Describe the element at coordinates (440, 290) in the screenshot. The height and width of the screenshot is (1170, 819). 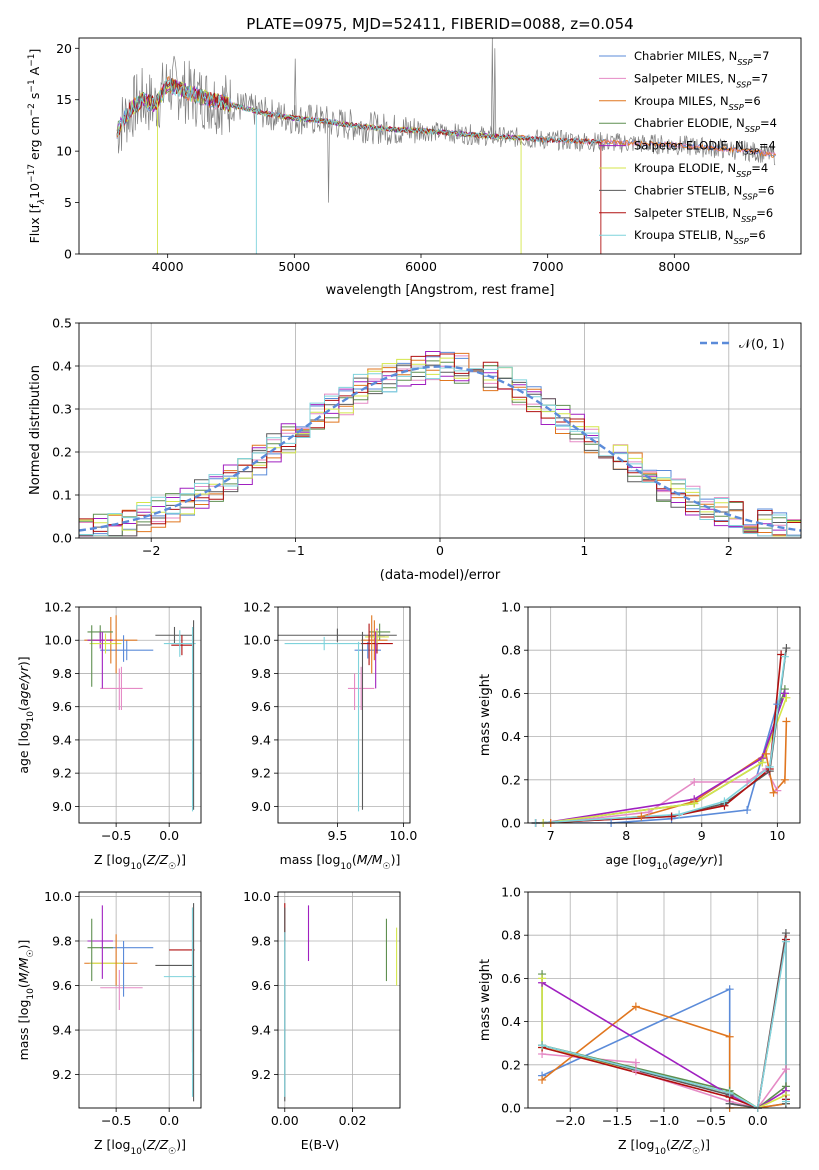
I see `x-axis-label: wavelength [Angstrom, rest frame]` at that location.